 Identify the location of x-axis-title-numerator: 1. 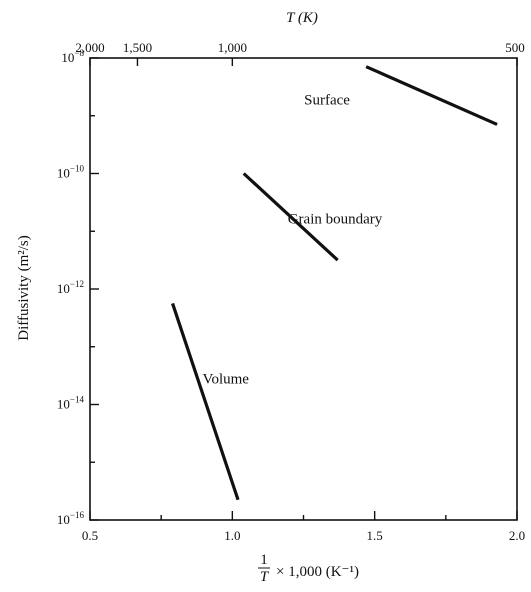
(264, 560).